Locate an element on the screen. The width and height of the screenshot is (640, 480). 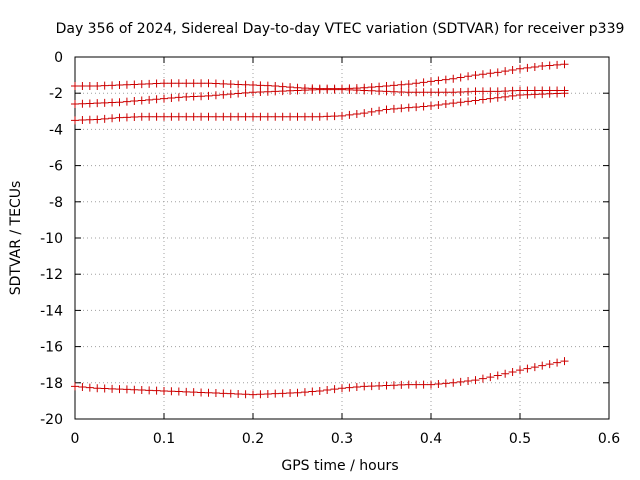
x-tick-label: 0.3 is located at coordinates (342, 439).